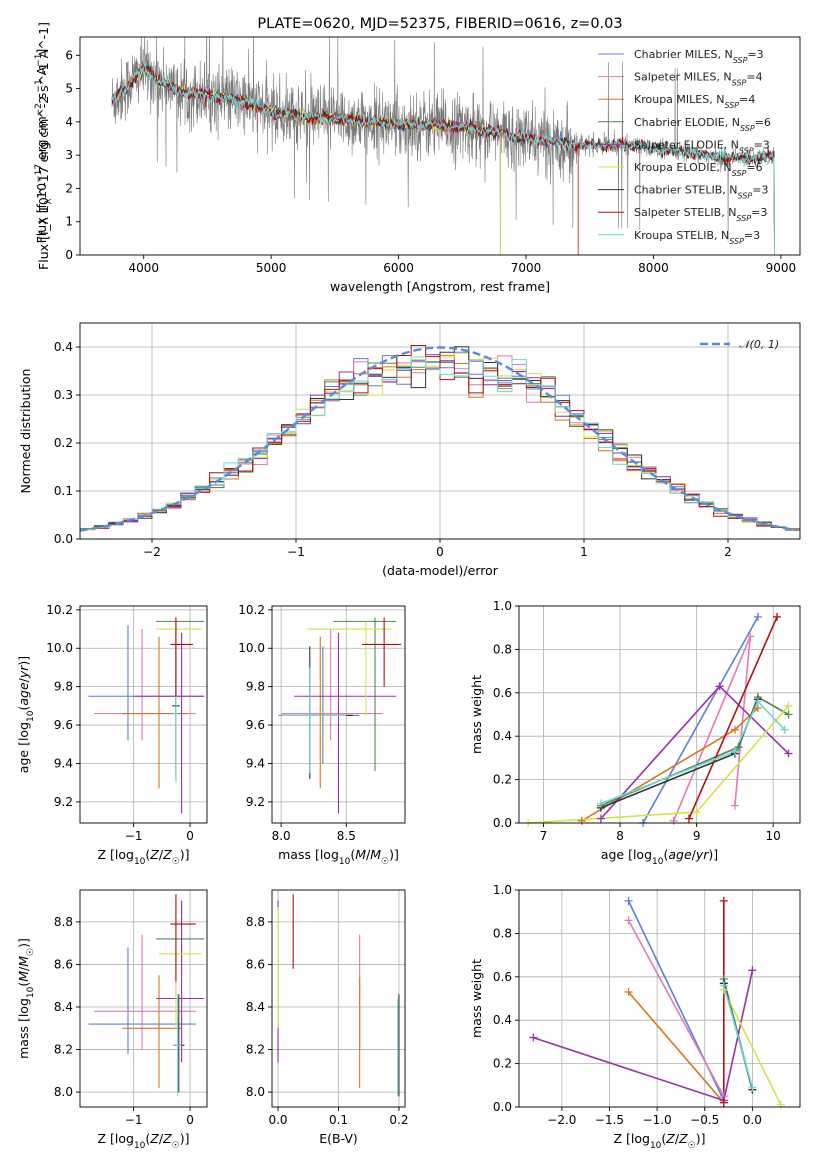 The height and width of the screenshot is (1170, 819). What do you see at coordinates (69, 255) in the screenshot?
I see `y-tick-label: 0` at bounding box center [69, 255].